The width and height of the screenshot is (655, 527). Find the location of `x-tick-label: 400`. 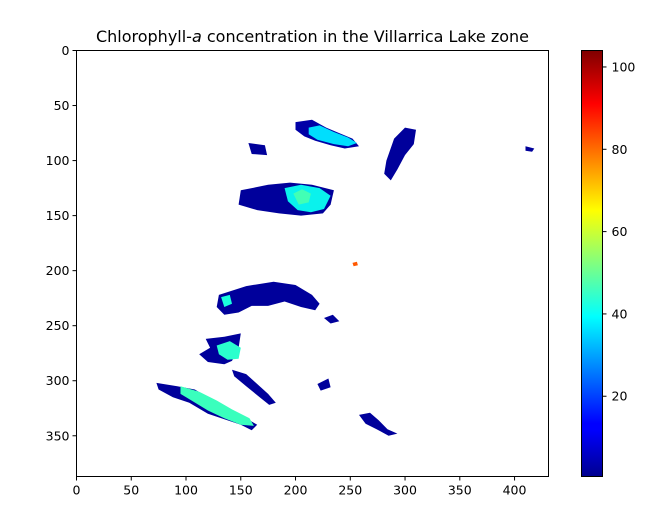

x-tick-label: 400 is located at coordinates (515, 490).